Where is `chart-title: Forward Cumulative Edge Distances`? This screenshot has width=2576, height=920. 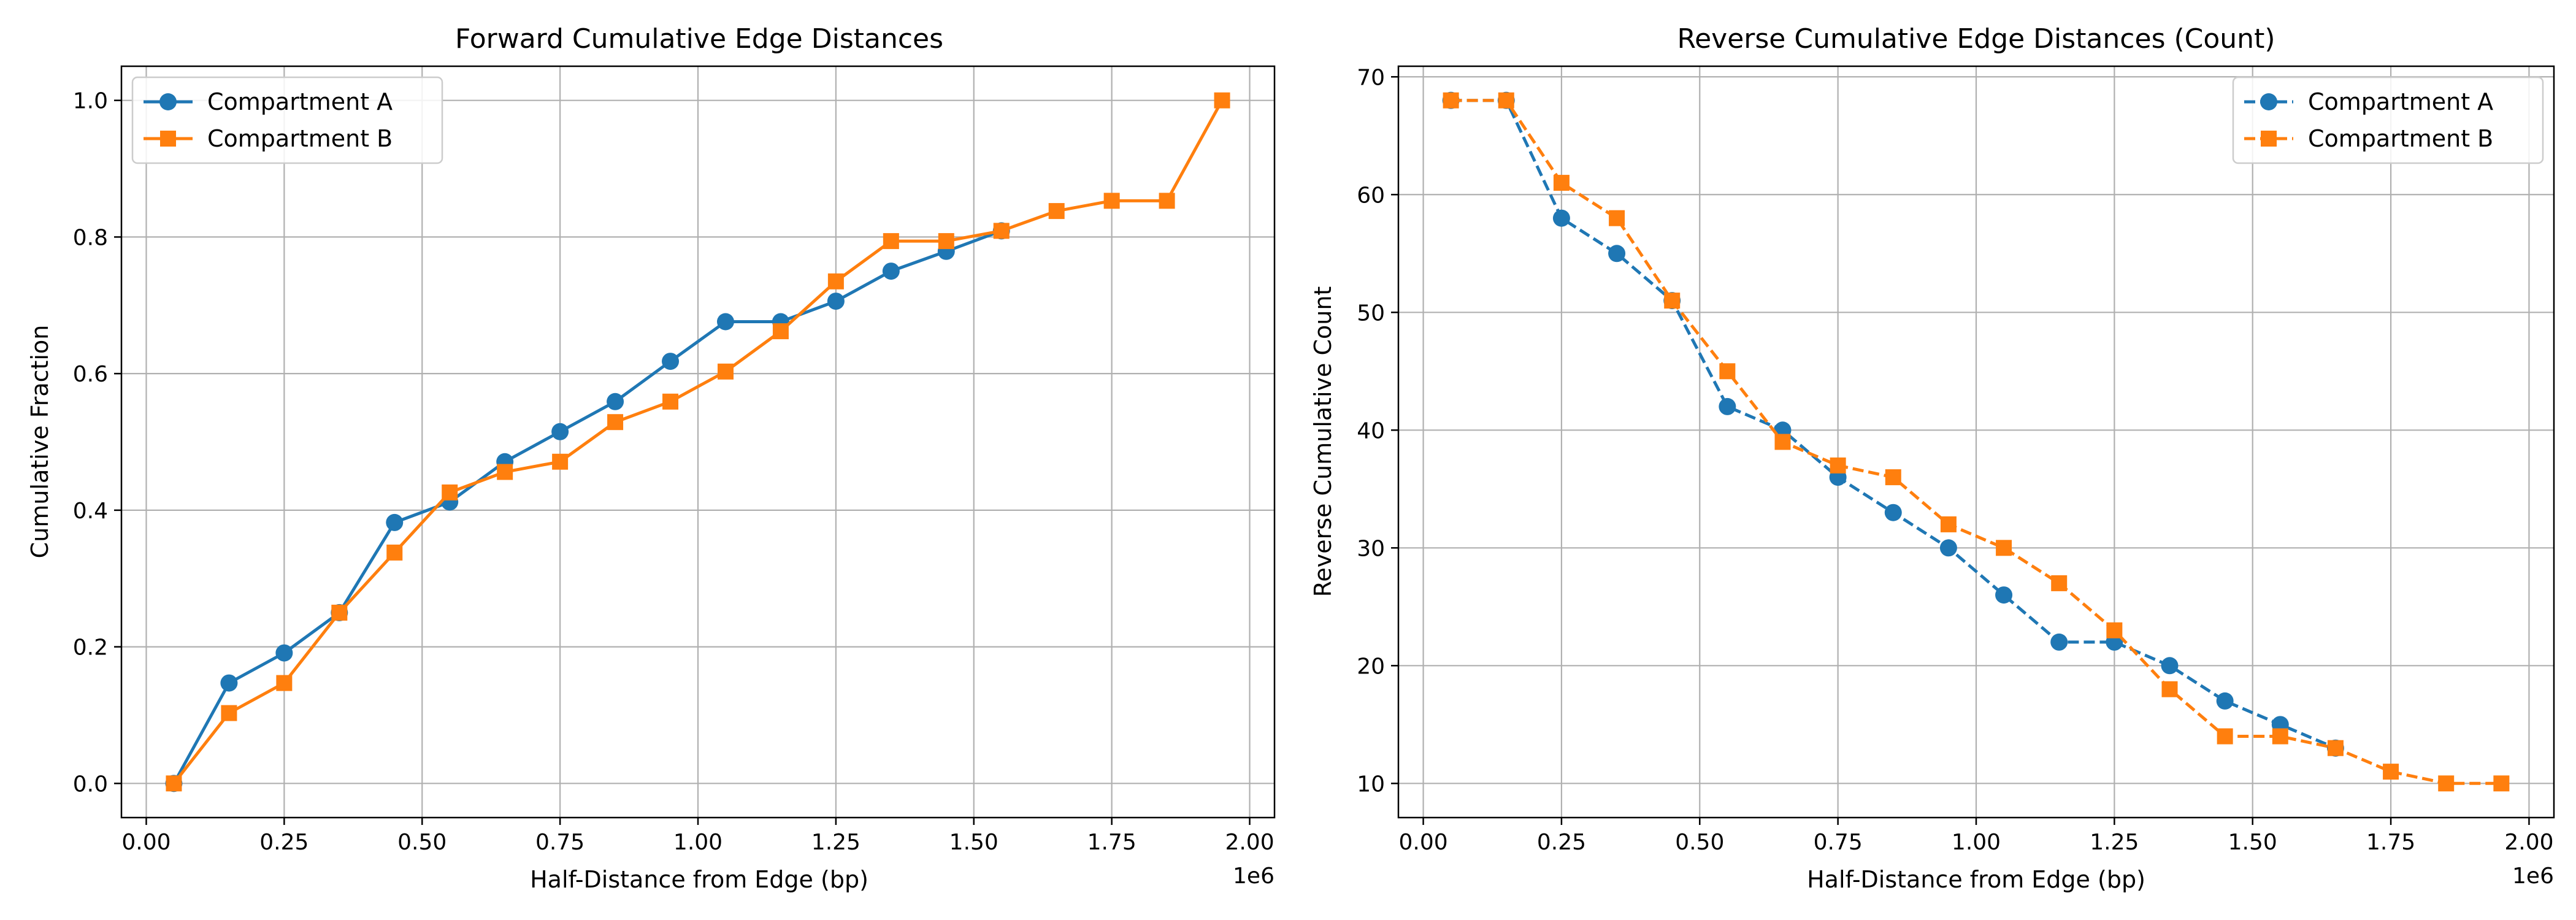 chart-title: Forward Cumulative Edge Distances is located at coordinates (699, 39).